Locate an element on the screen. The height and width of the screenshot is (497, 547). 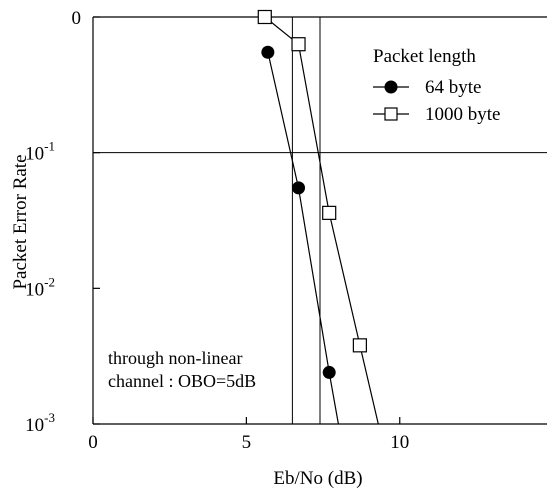
annotation-line-1: through non-linear is located at coordinates (175, 358).